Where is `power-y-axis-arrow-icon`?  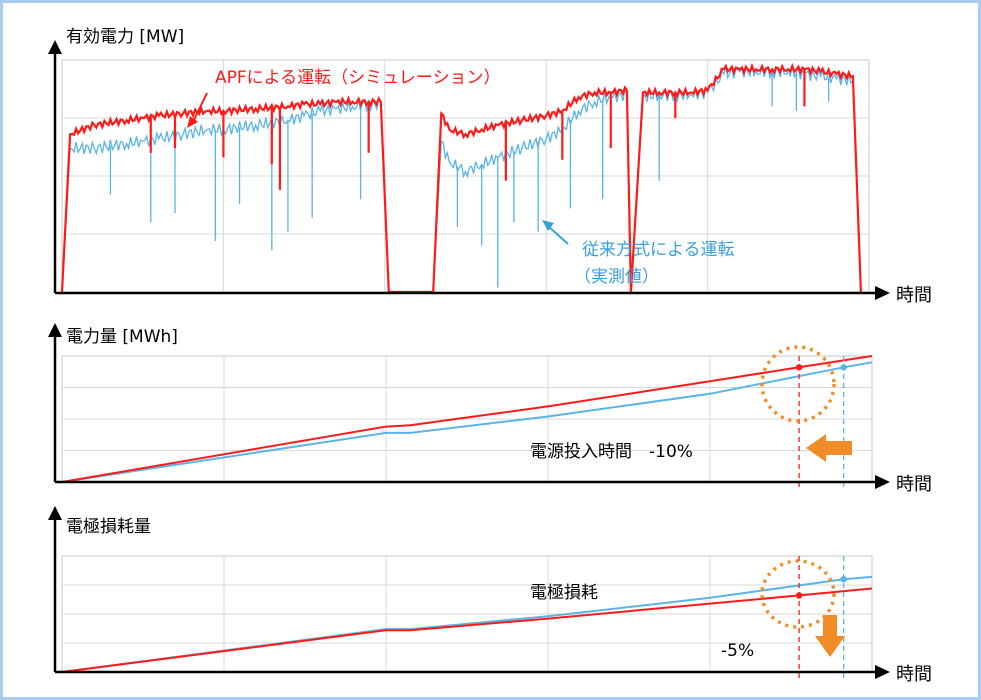 power-y-axis-arrow-icon is located at coordinates (55, 47).